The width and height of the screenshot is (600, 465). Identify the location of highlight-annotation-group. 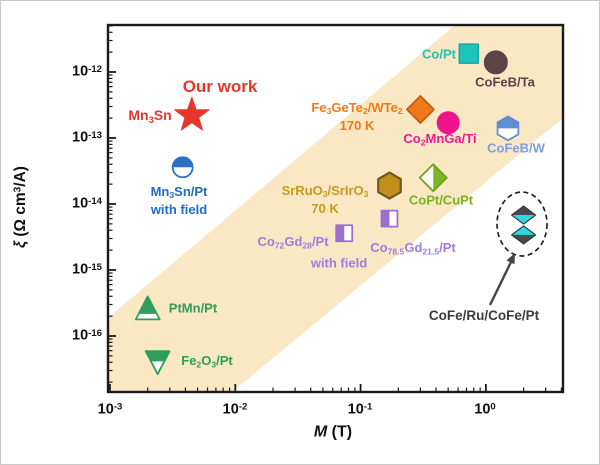
(518, 248).